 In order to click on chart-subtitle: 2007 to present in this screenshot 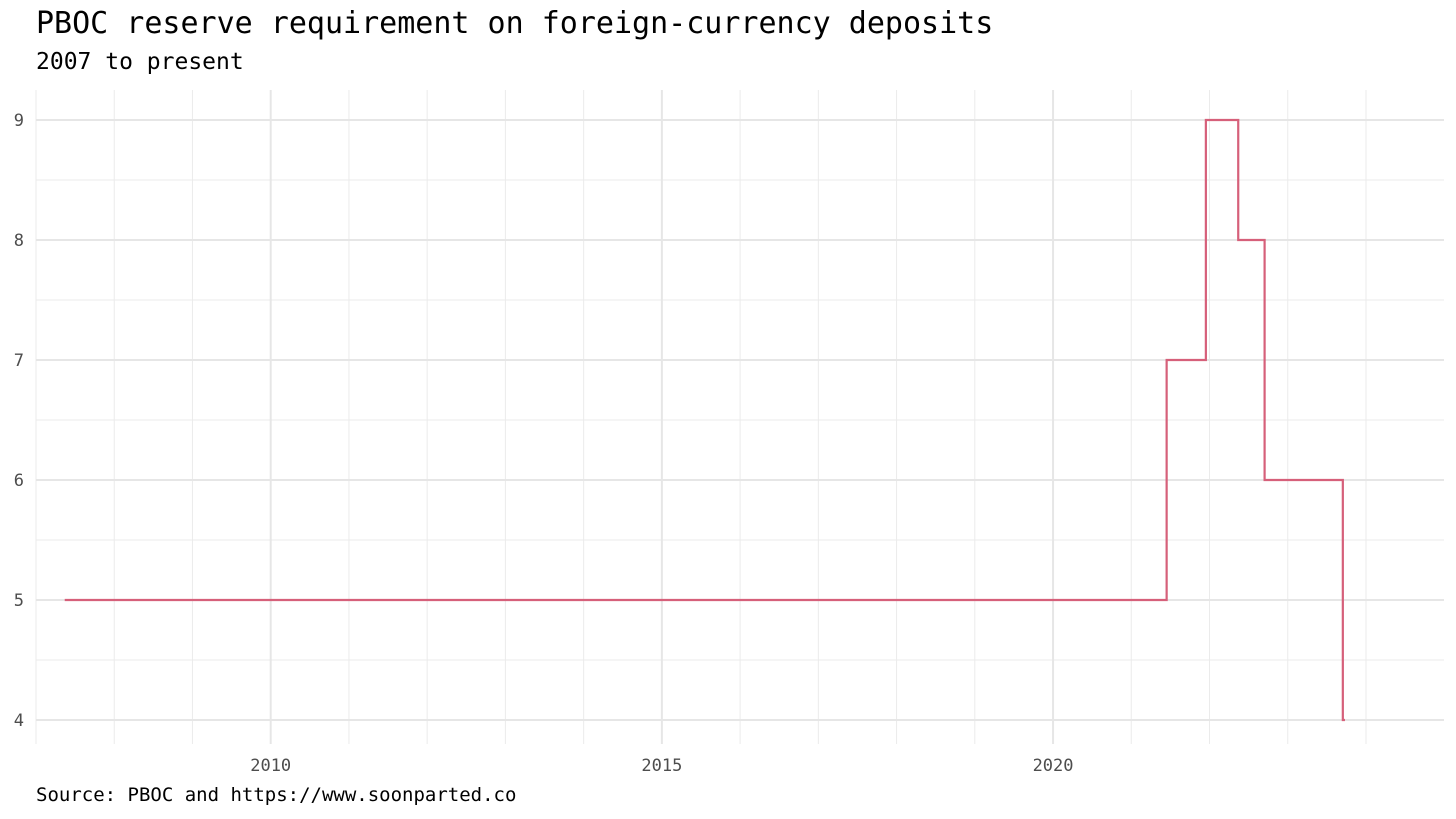, I will do `click(140, 62)`.